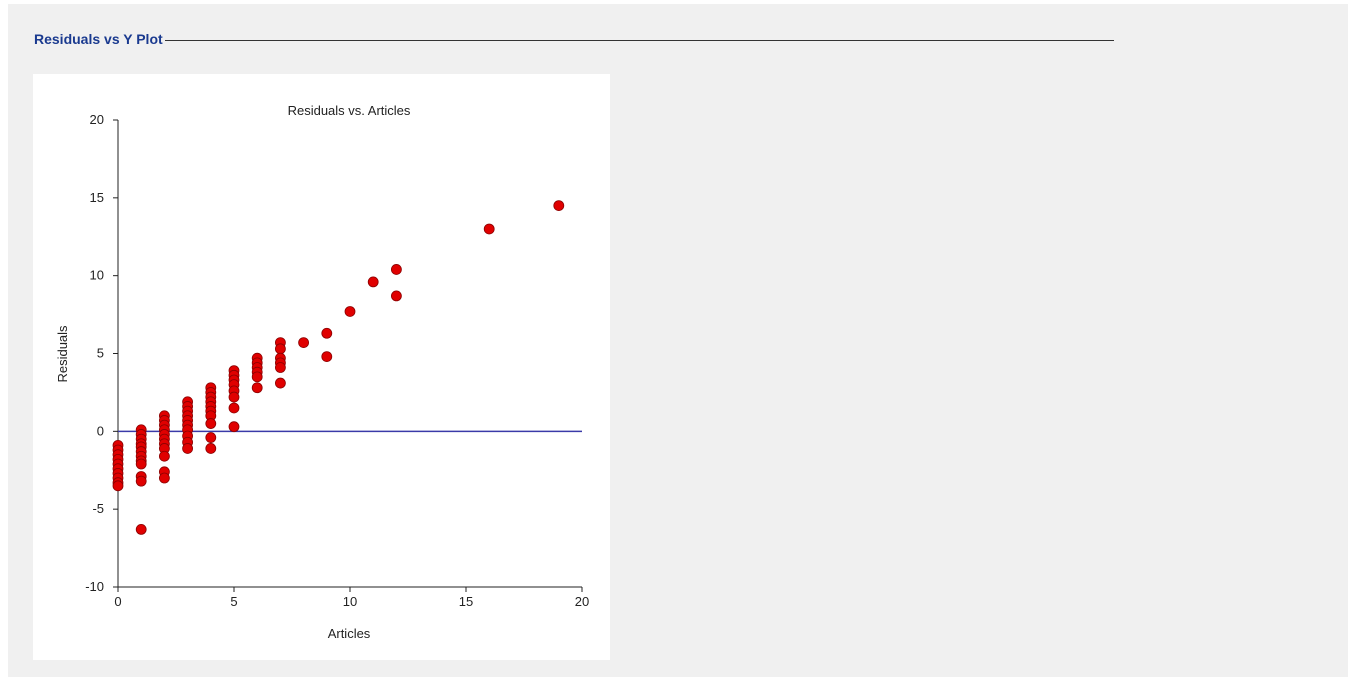 The width and height of the screenshot is (1356, 681). Describe the element at coordinates (97, 119) in the screenshot. I see `y-tick-label: 20` at that location.